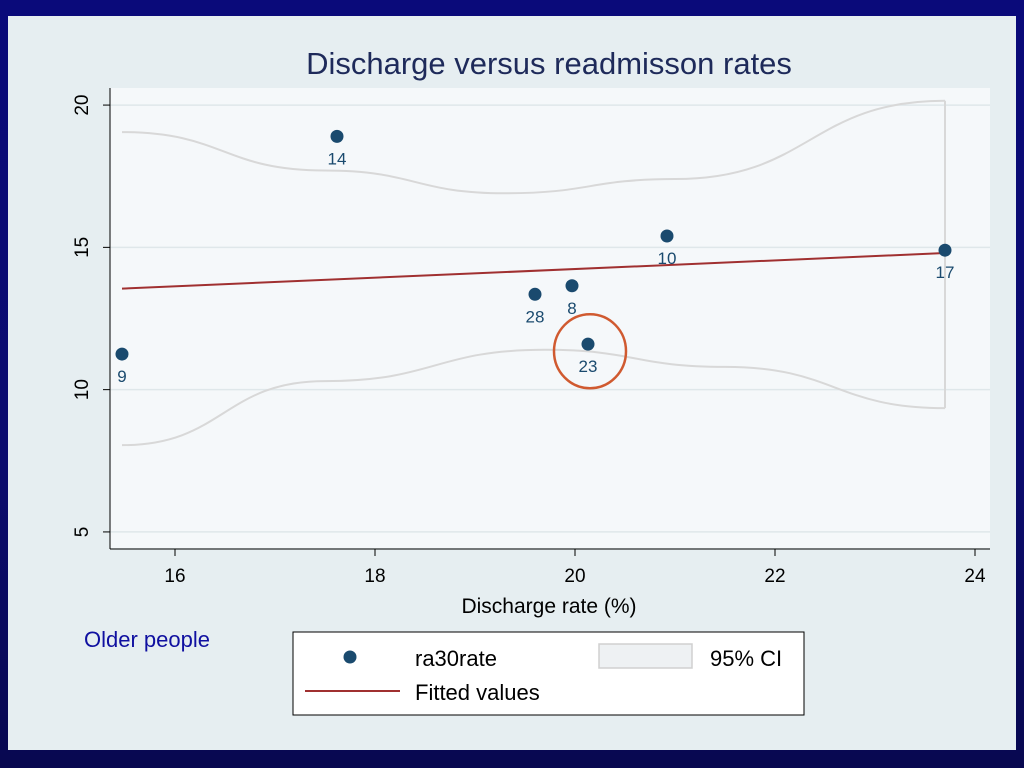  I want to click on y-tick-label-5: 5, so click(82, 532).